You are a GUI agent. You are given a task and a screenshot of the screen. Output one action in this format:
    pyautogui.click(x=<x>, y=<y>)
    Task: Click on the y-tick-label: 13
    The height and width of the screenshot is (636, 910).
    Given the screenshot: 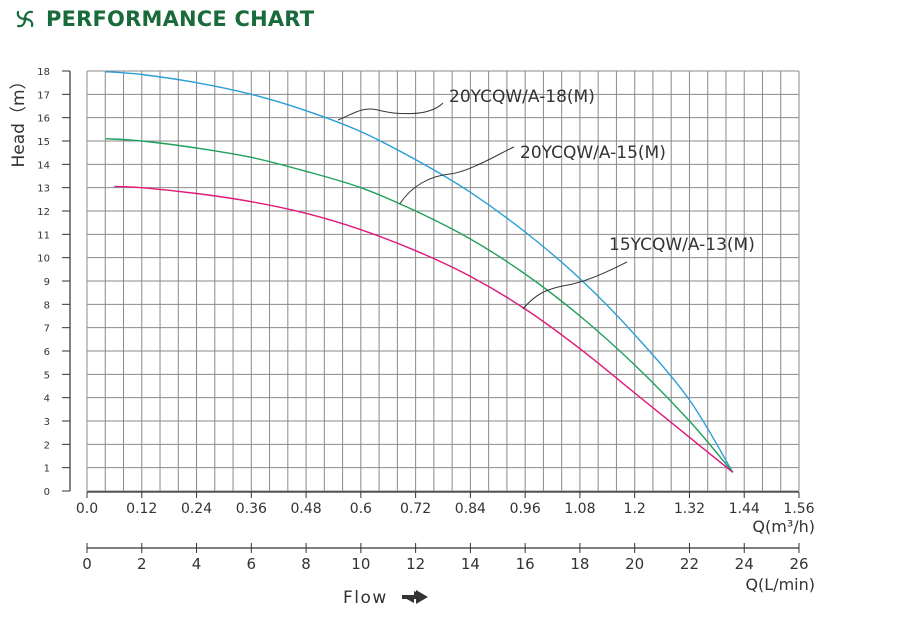 What is the action you would take?
    pyautogui.click(x=43, y=189)
    